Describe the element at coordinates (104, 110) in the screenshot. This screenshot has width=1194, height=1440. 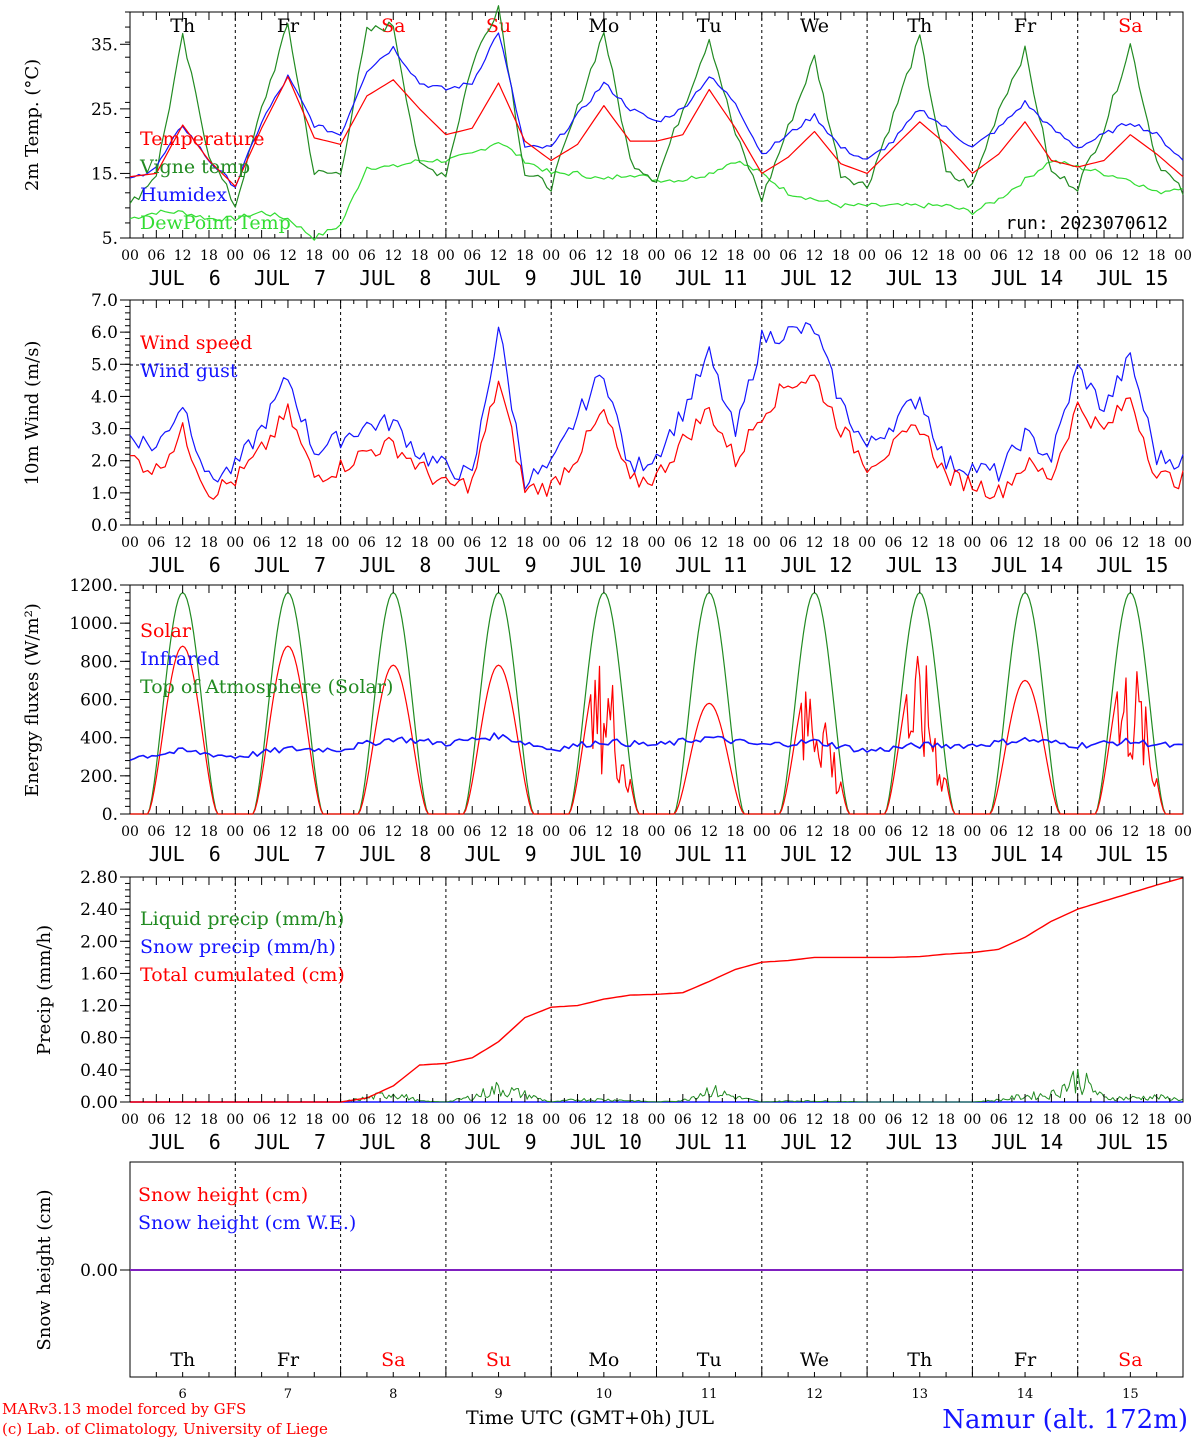
I see `ytick-label: 25.` at that location.